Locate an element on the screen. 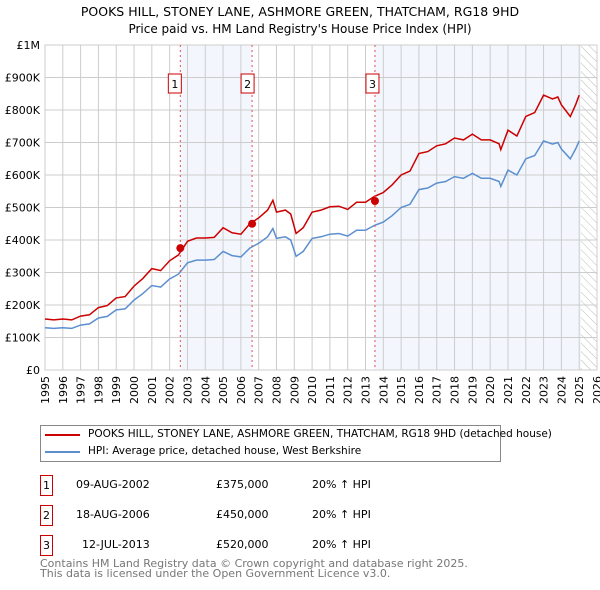 Image resolution: width=600 pixels, height=590 pixels. y-tick-label: £400K is located at coordinates (23, 240).